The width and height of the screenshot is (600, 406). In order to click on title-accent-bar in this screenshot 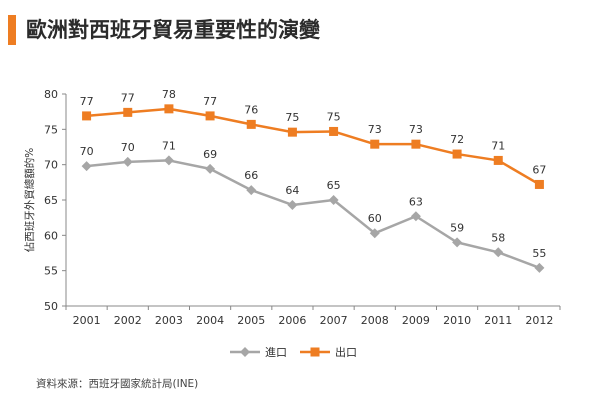, I will do `click(12, 30)`.